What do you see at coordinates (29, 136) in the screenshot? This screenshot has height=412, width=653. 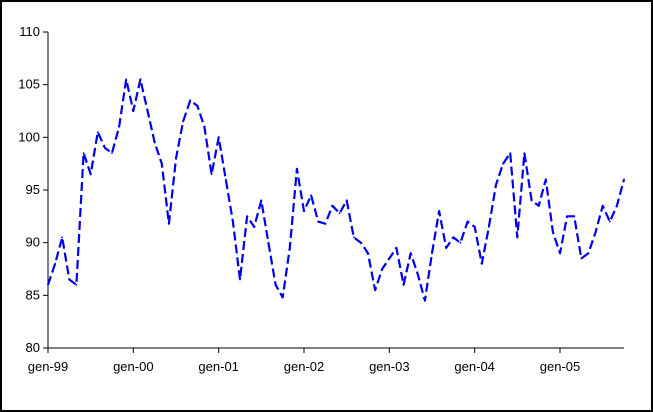 I see `y-tick-label: 100` at bounding box center [29, 136].